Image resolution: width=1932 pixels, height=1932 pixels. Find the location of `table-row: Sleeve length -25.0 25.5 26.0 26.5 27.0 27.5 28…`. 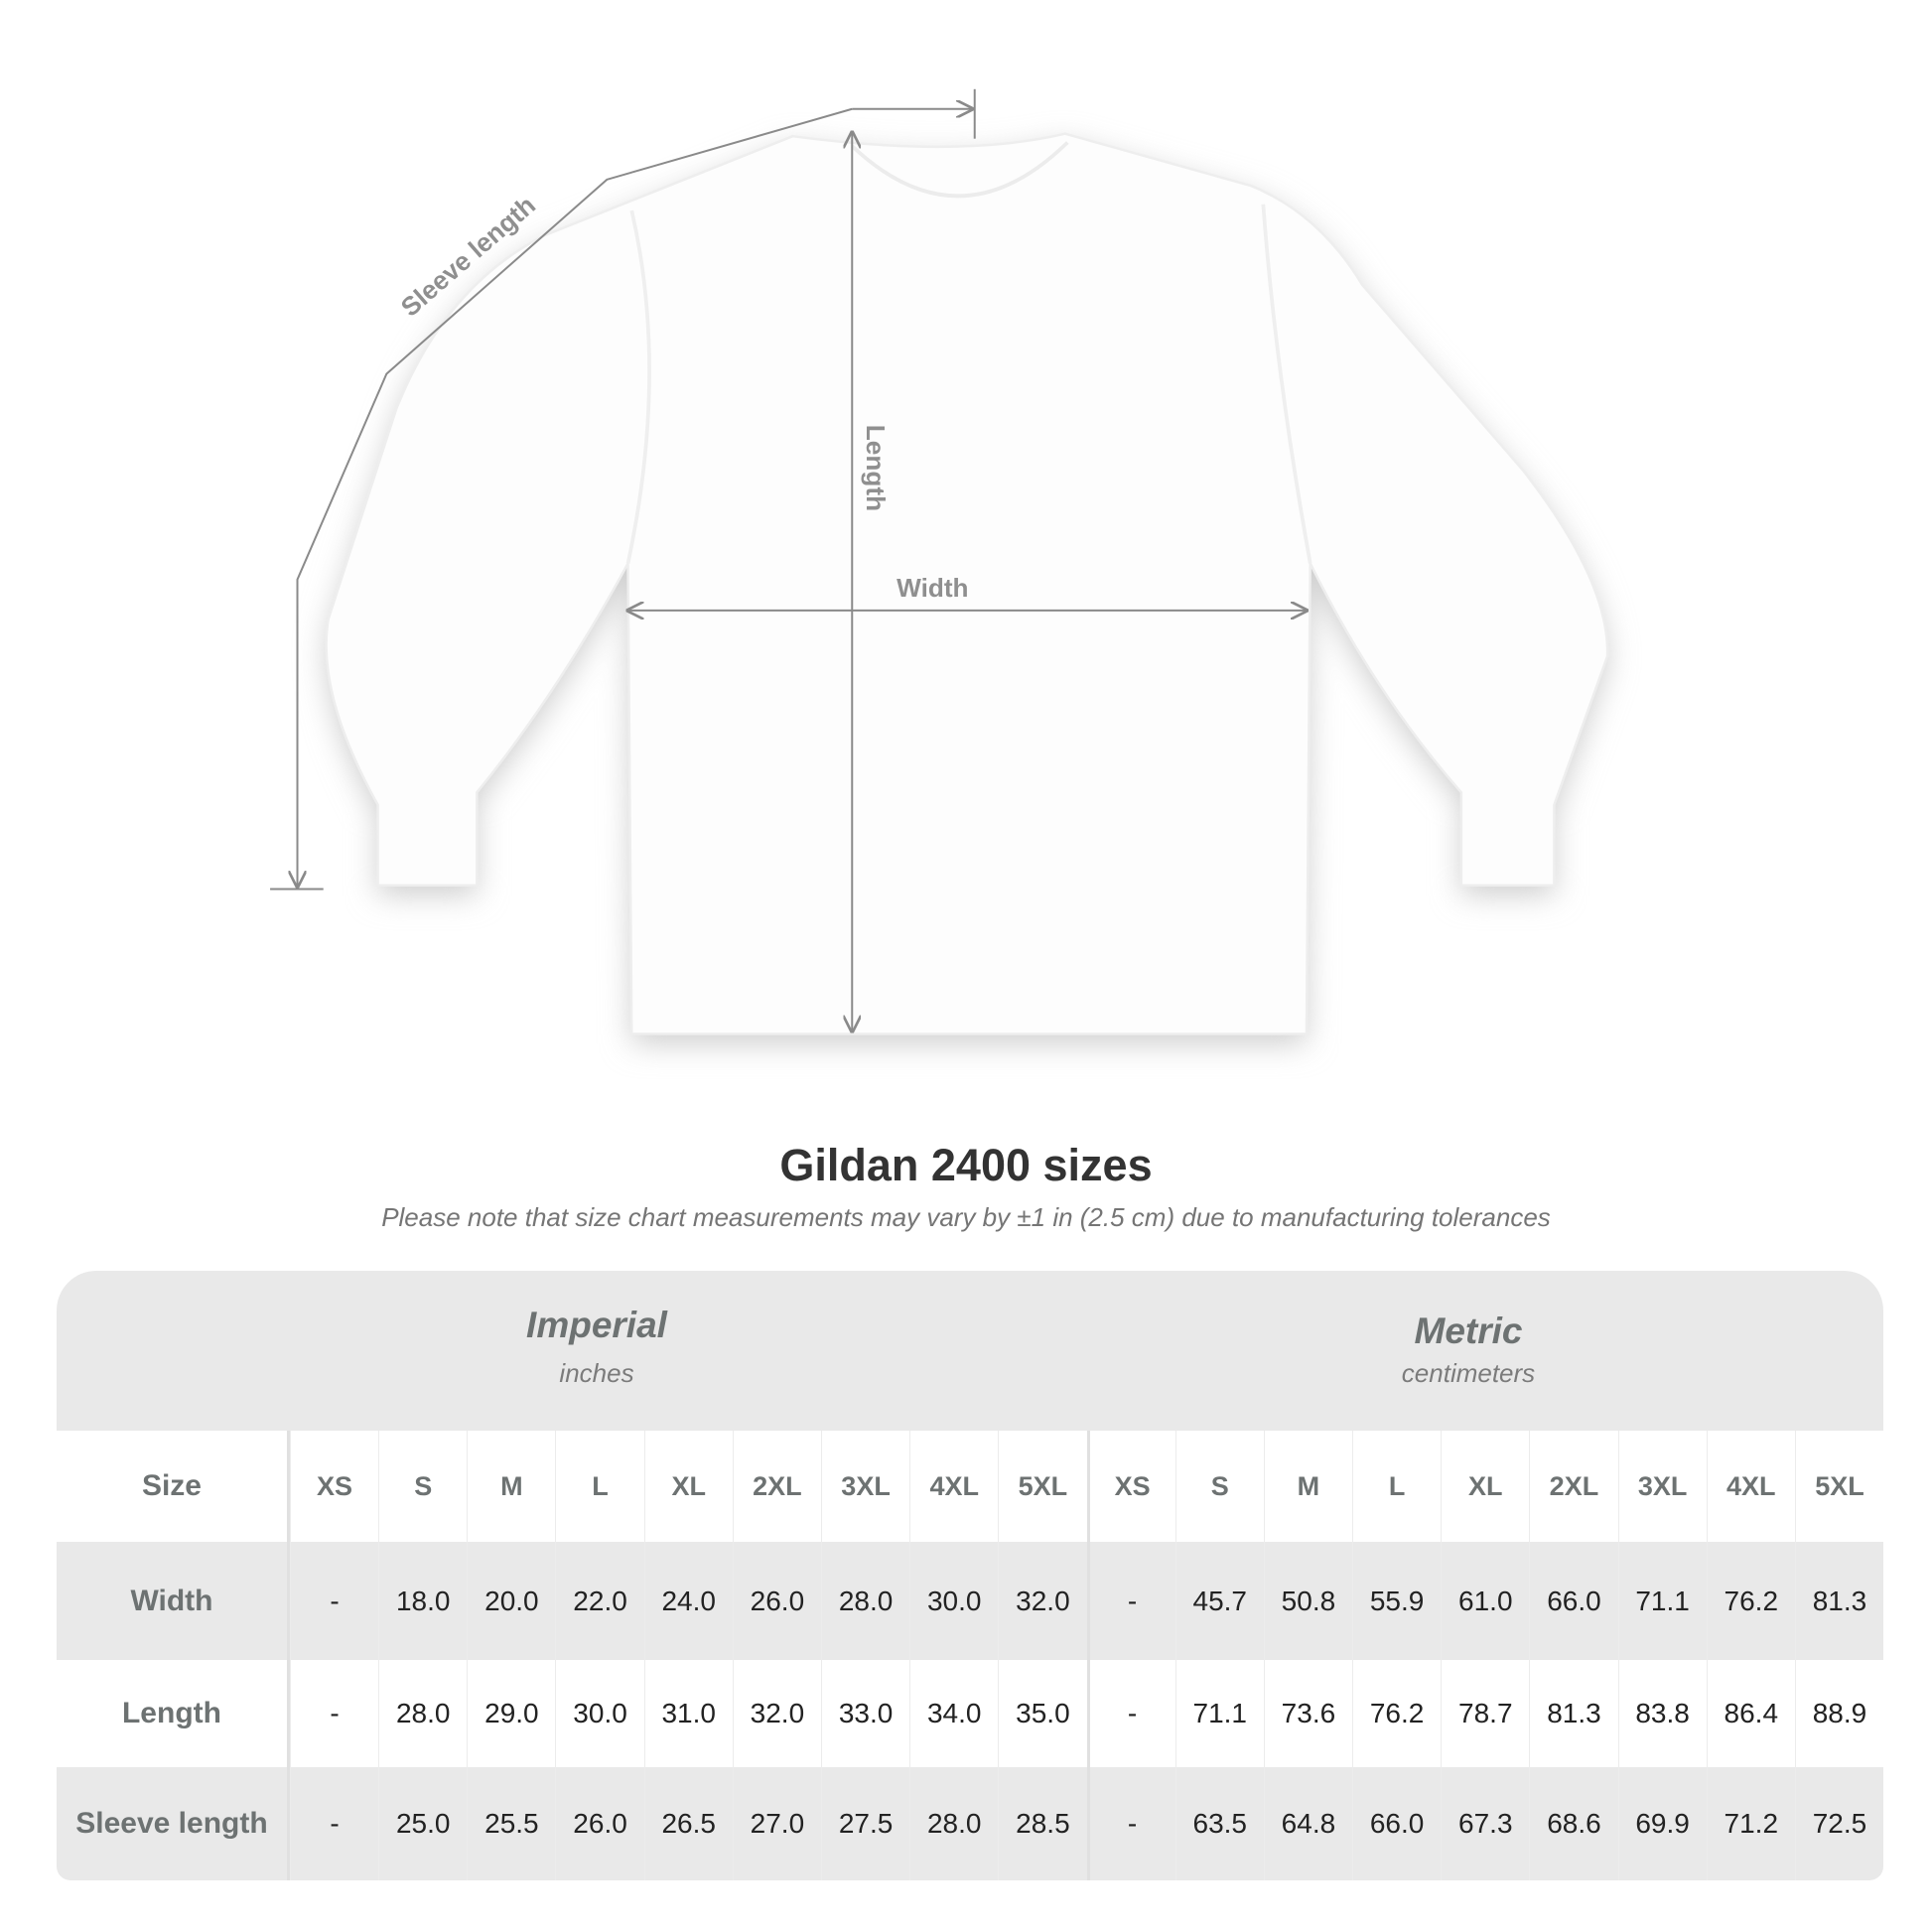

table-row: Sleeve length -25.0 25.5 26.0 26.5 27.0 27.5 28… is located at coordinates (970, 1823).